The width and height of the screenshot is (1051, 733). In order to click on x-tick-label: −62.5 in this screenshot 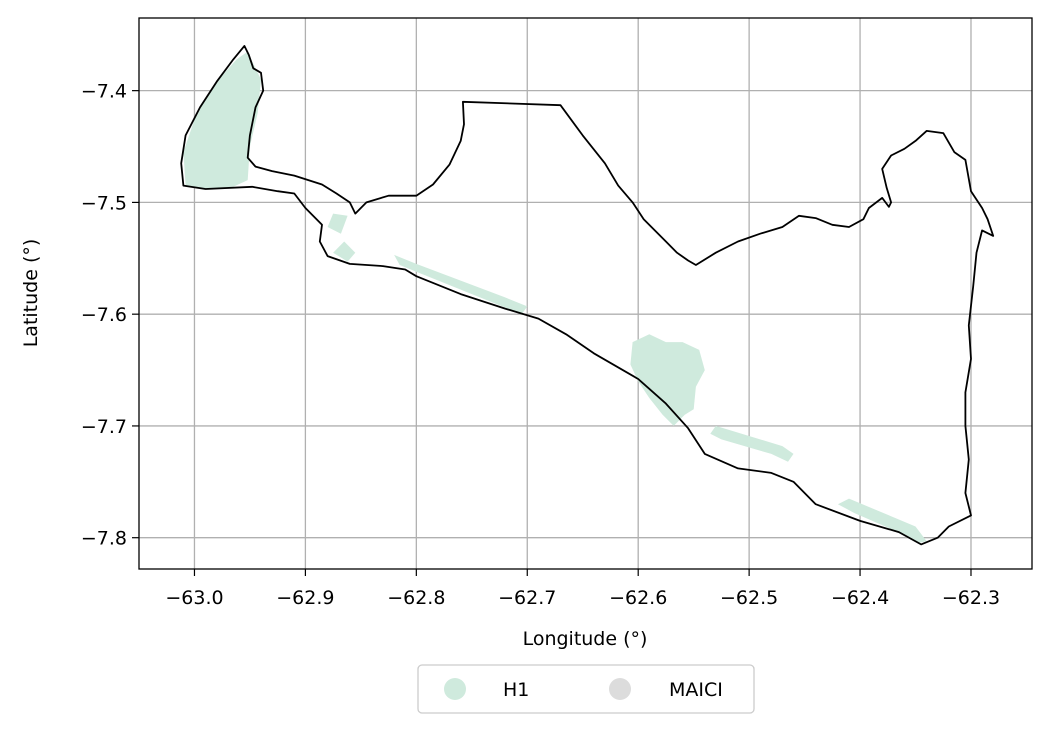, I will do `click(749, 598)`.